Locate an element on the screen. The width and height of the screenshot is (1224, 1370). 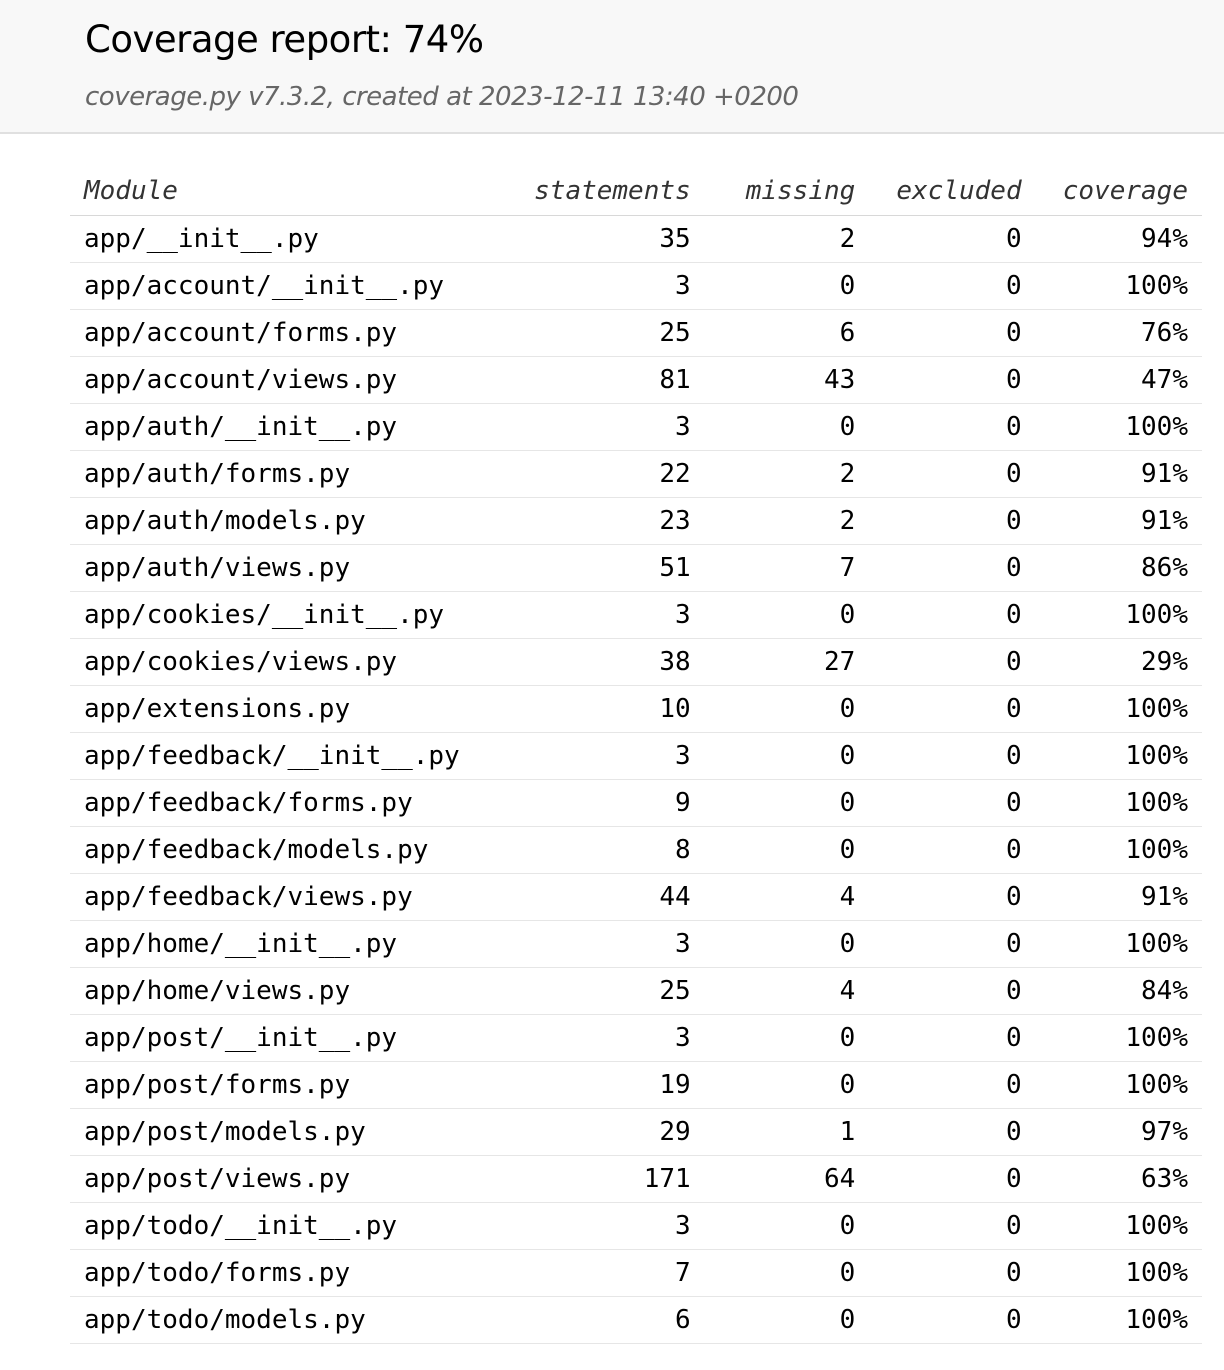
module-name: app/auth/views.py is located at coordinates (295, 568).